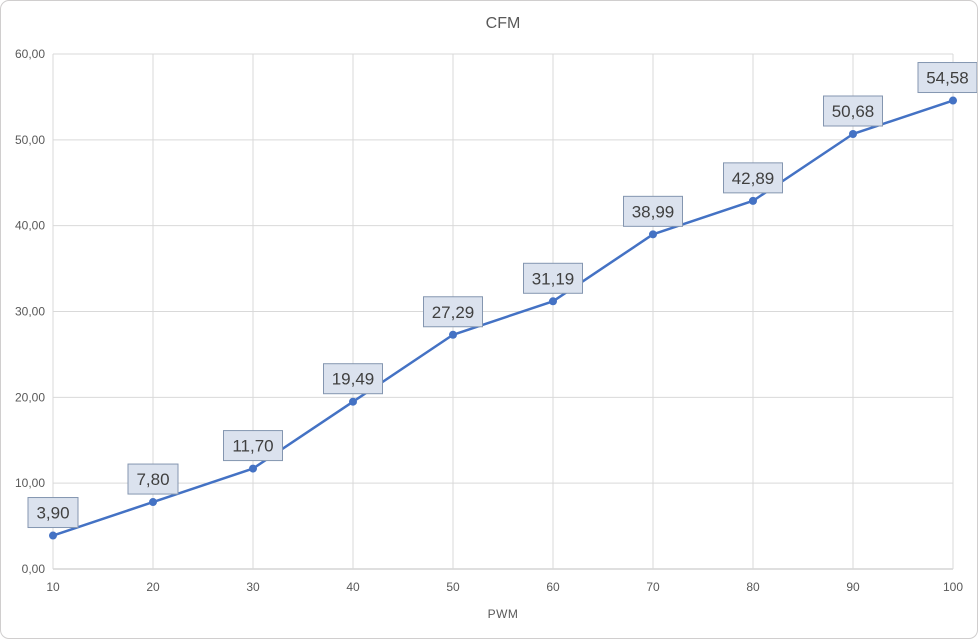 The image size is (978, 639). Describe the element at coordinates (653, 587) in the screenshot. I see `x-tick-label: 70` at that location.